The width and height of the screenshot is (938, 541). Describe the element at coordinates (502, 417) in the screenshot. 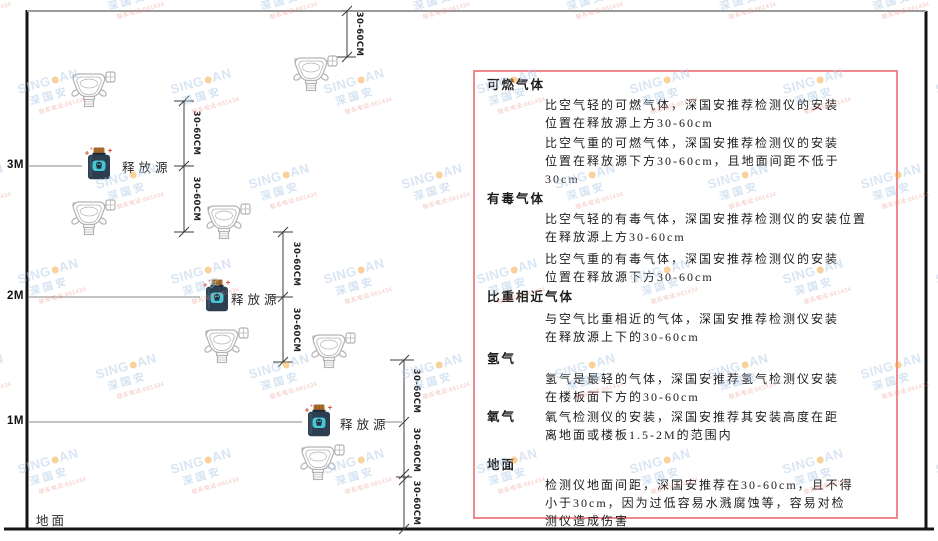

I see `section-heading: 氧气` at that location.